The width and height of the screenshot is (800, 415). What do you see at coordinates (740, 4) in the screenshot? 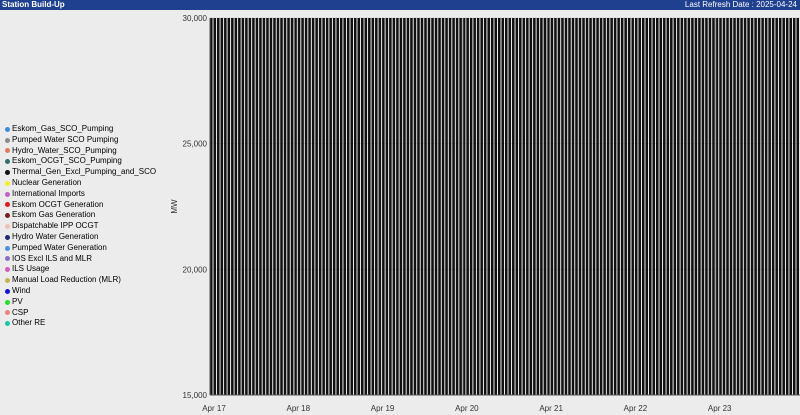
I see `last-refresh-date: Last Refresh Date : 2025-04-24` at bounding box center [740, 4].